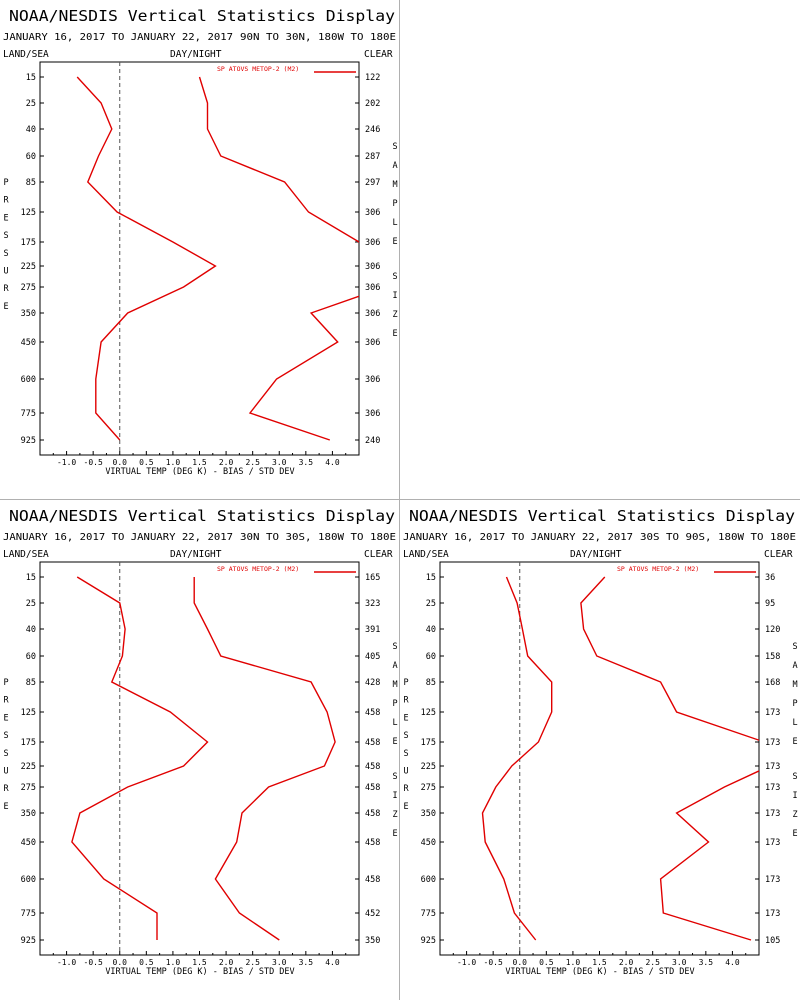 The width and height of the screenshot is (800, 1000). What do you see at coordinates (466, 962) in the screenshot?
I see `x-tick-label: -1.0` at bounding box center [466, 962].